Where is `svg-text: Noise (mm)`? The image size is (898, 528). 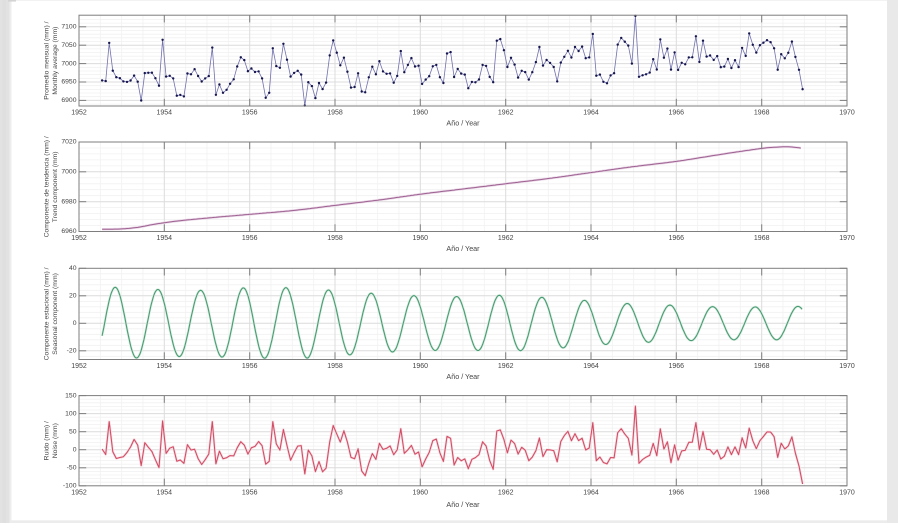 svg-text: Noise (mm) is located at coordinates (55, 440).